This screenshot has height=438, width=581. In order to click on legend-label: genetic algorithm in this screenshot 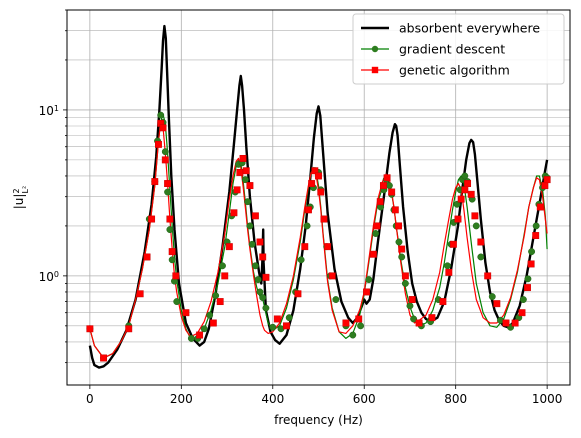, I will do `click(454, 70)`.